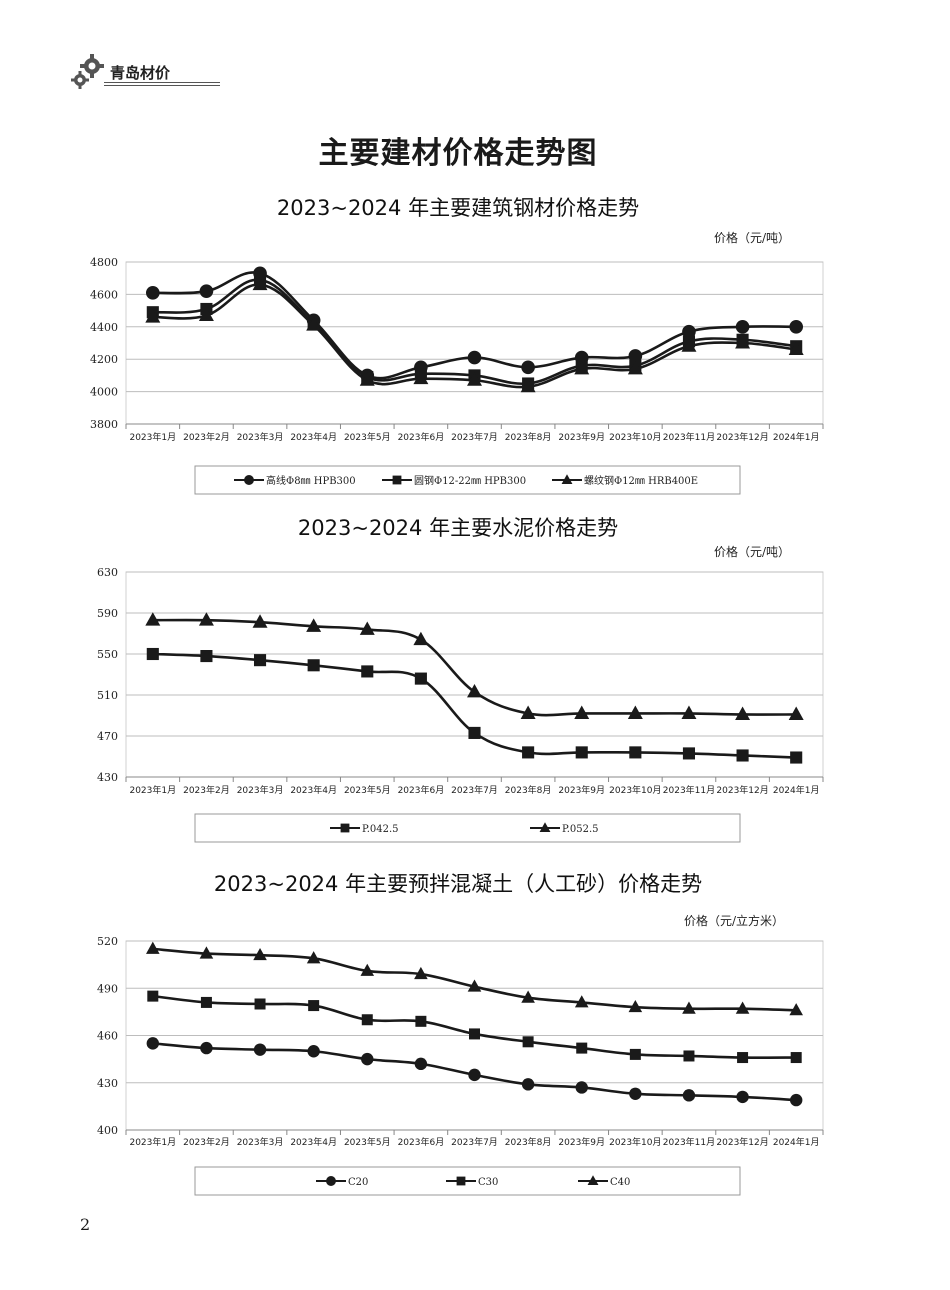  I want to click on legend-item: C20, so click(342, 1182).